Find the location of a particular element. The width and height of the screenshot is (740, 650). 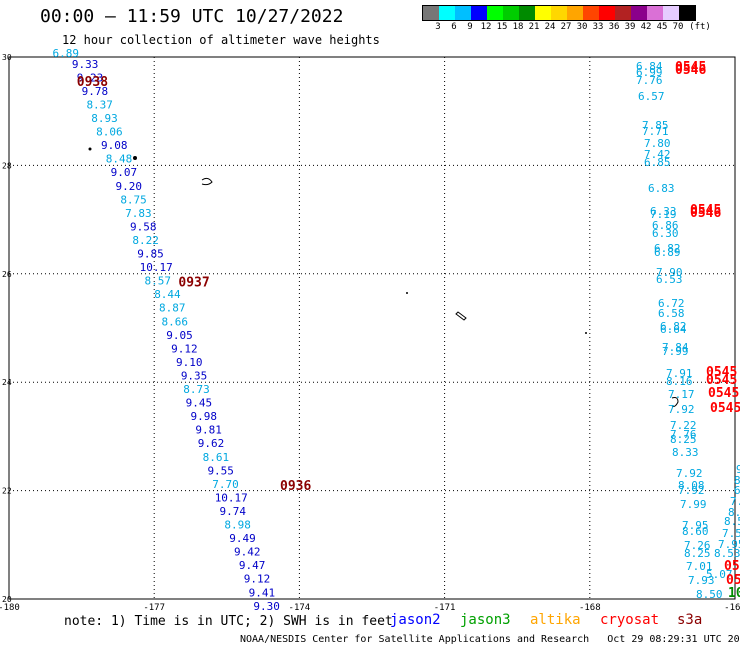

wave-height-value: 8.16 is located at coordinates (679, 381).